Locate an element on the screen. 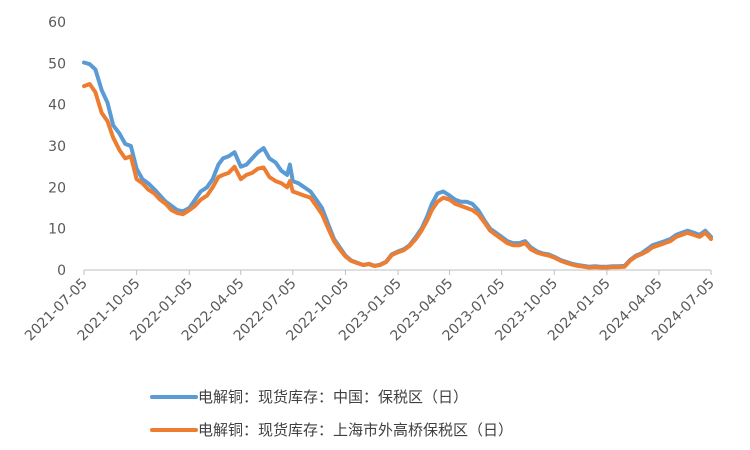  legend-label: 电解铜：现货库存：上海市外高桥保税区（日） is located at coordinates (355, 430).